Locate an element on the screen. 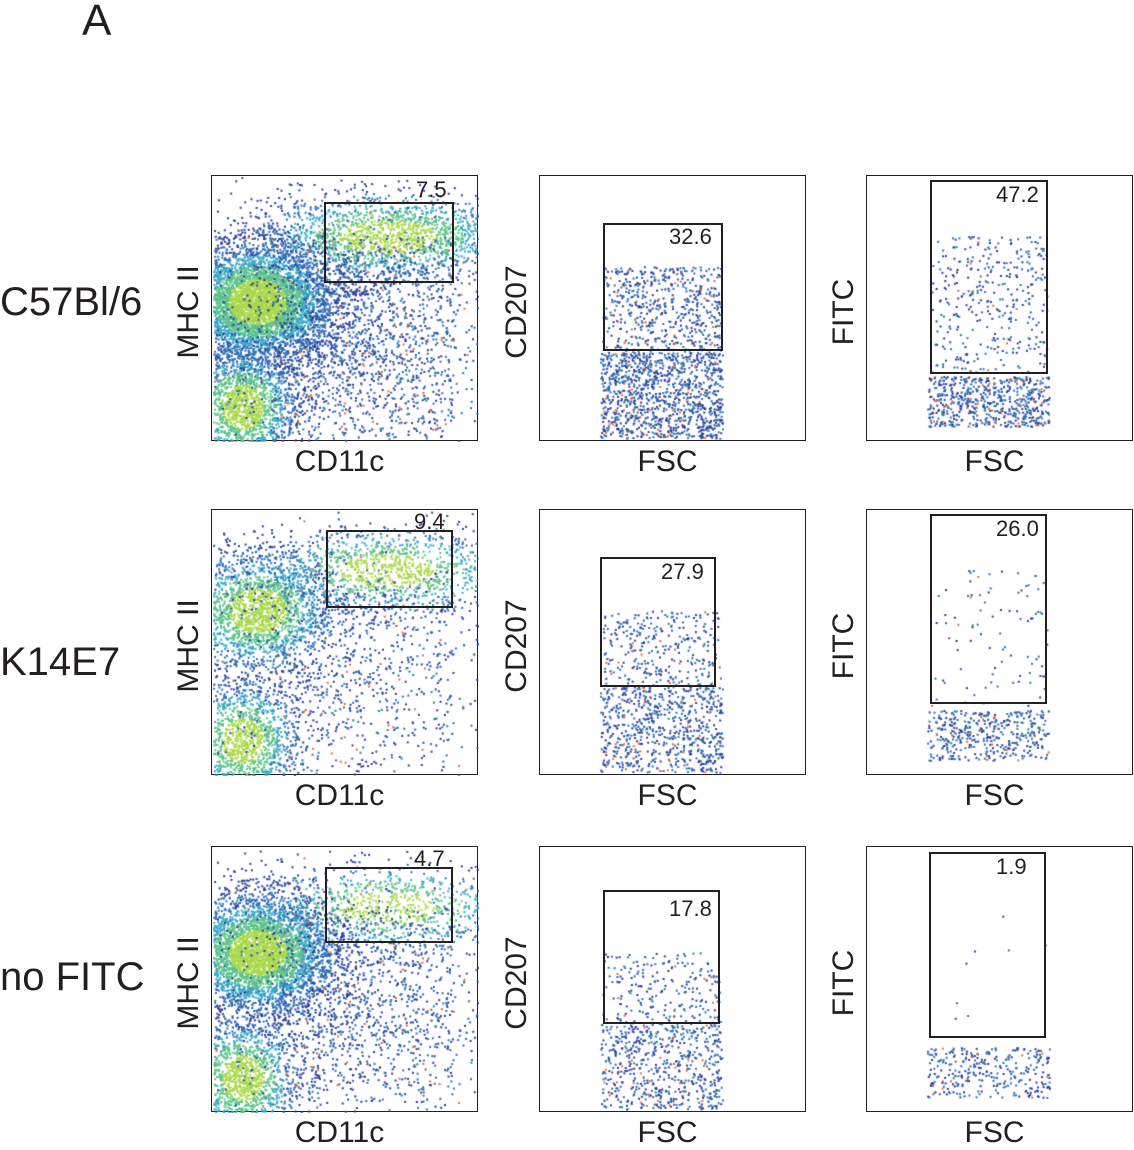  gate-box-r1-c2 is located at coordinates (988, 609).